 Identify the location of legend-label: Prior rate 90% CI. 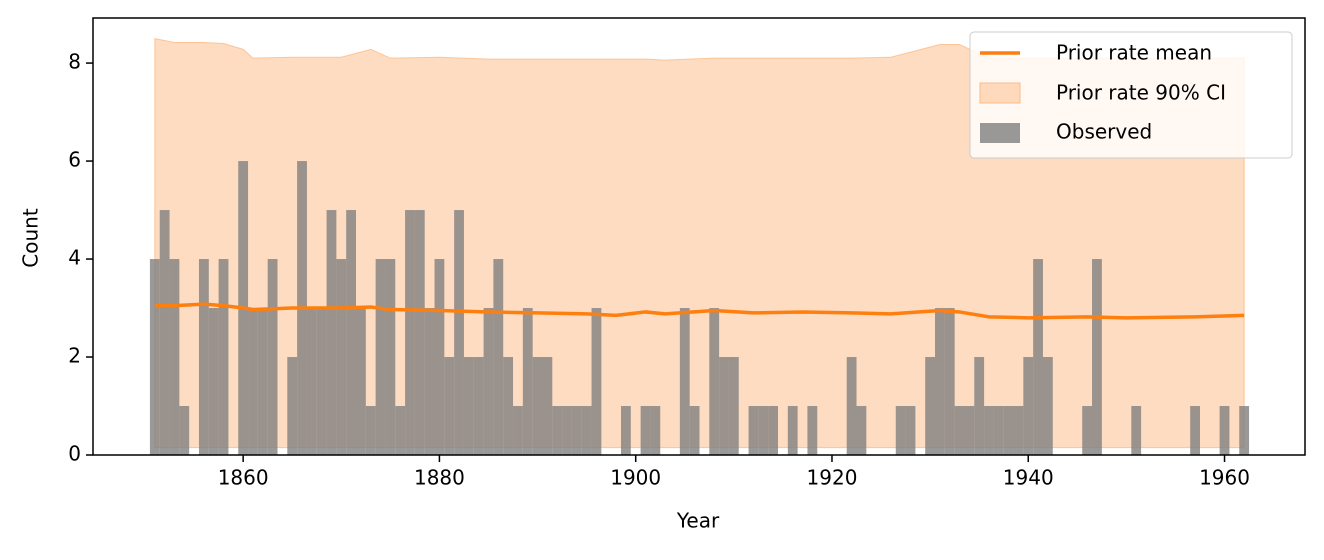
(1141, 93).